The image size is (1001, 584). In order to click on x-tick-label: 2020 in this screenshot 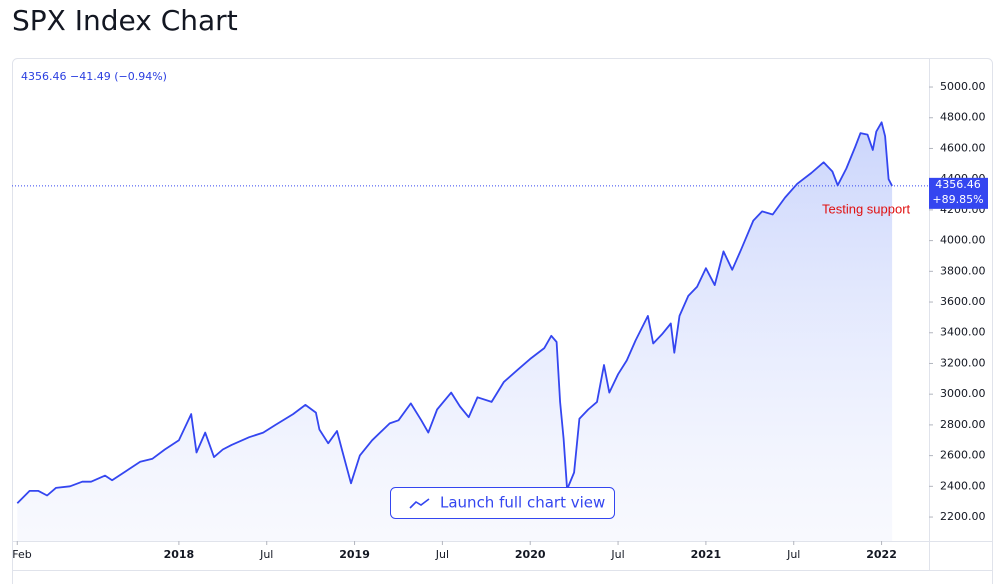, I will do `click(530, 554)`.